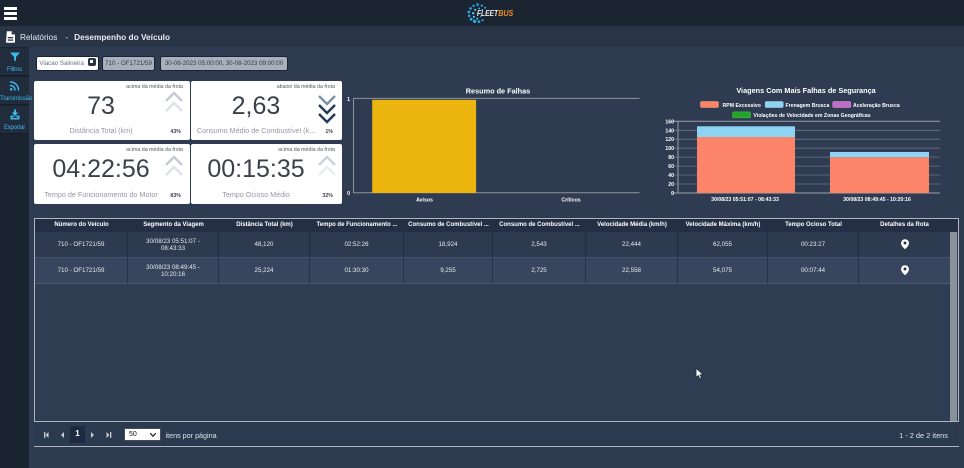  I want to click on svg-text: 160, so click(669, 122).